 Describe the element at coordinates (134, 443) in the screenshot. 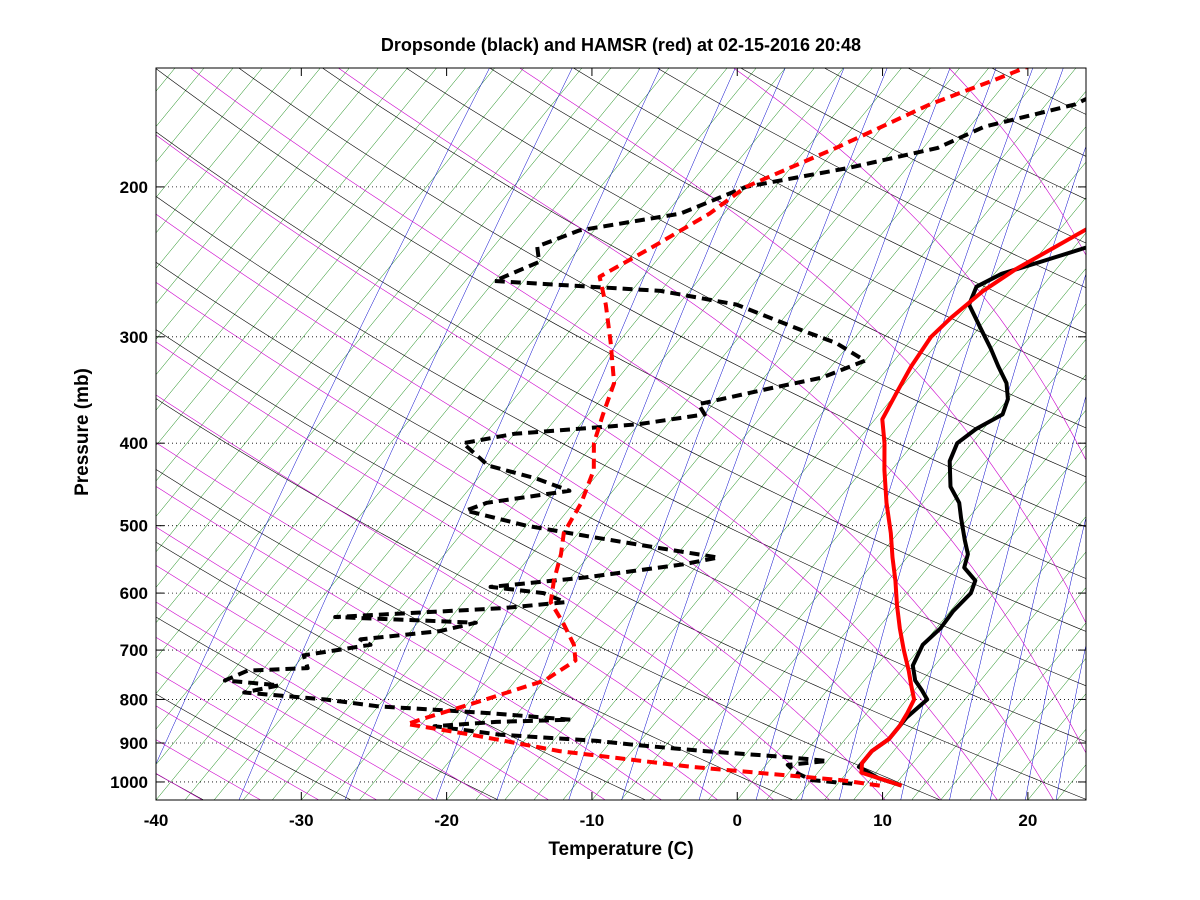

I see `y-tick-label: 400` at that location.